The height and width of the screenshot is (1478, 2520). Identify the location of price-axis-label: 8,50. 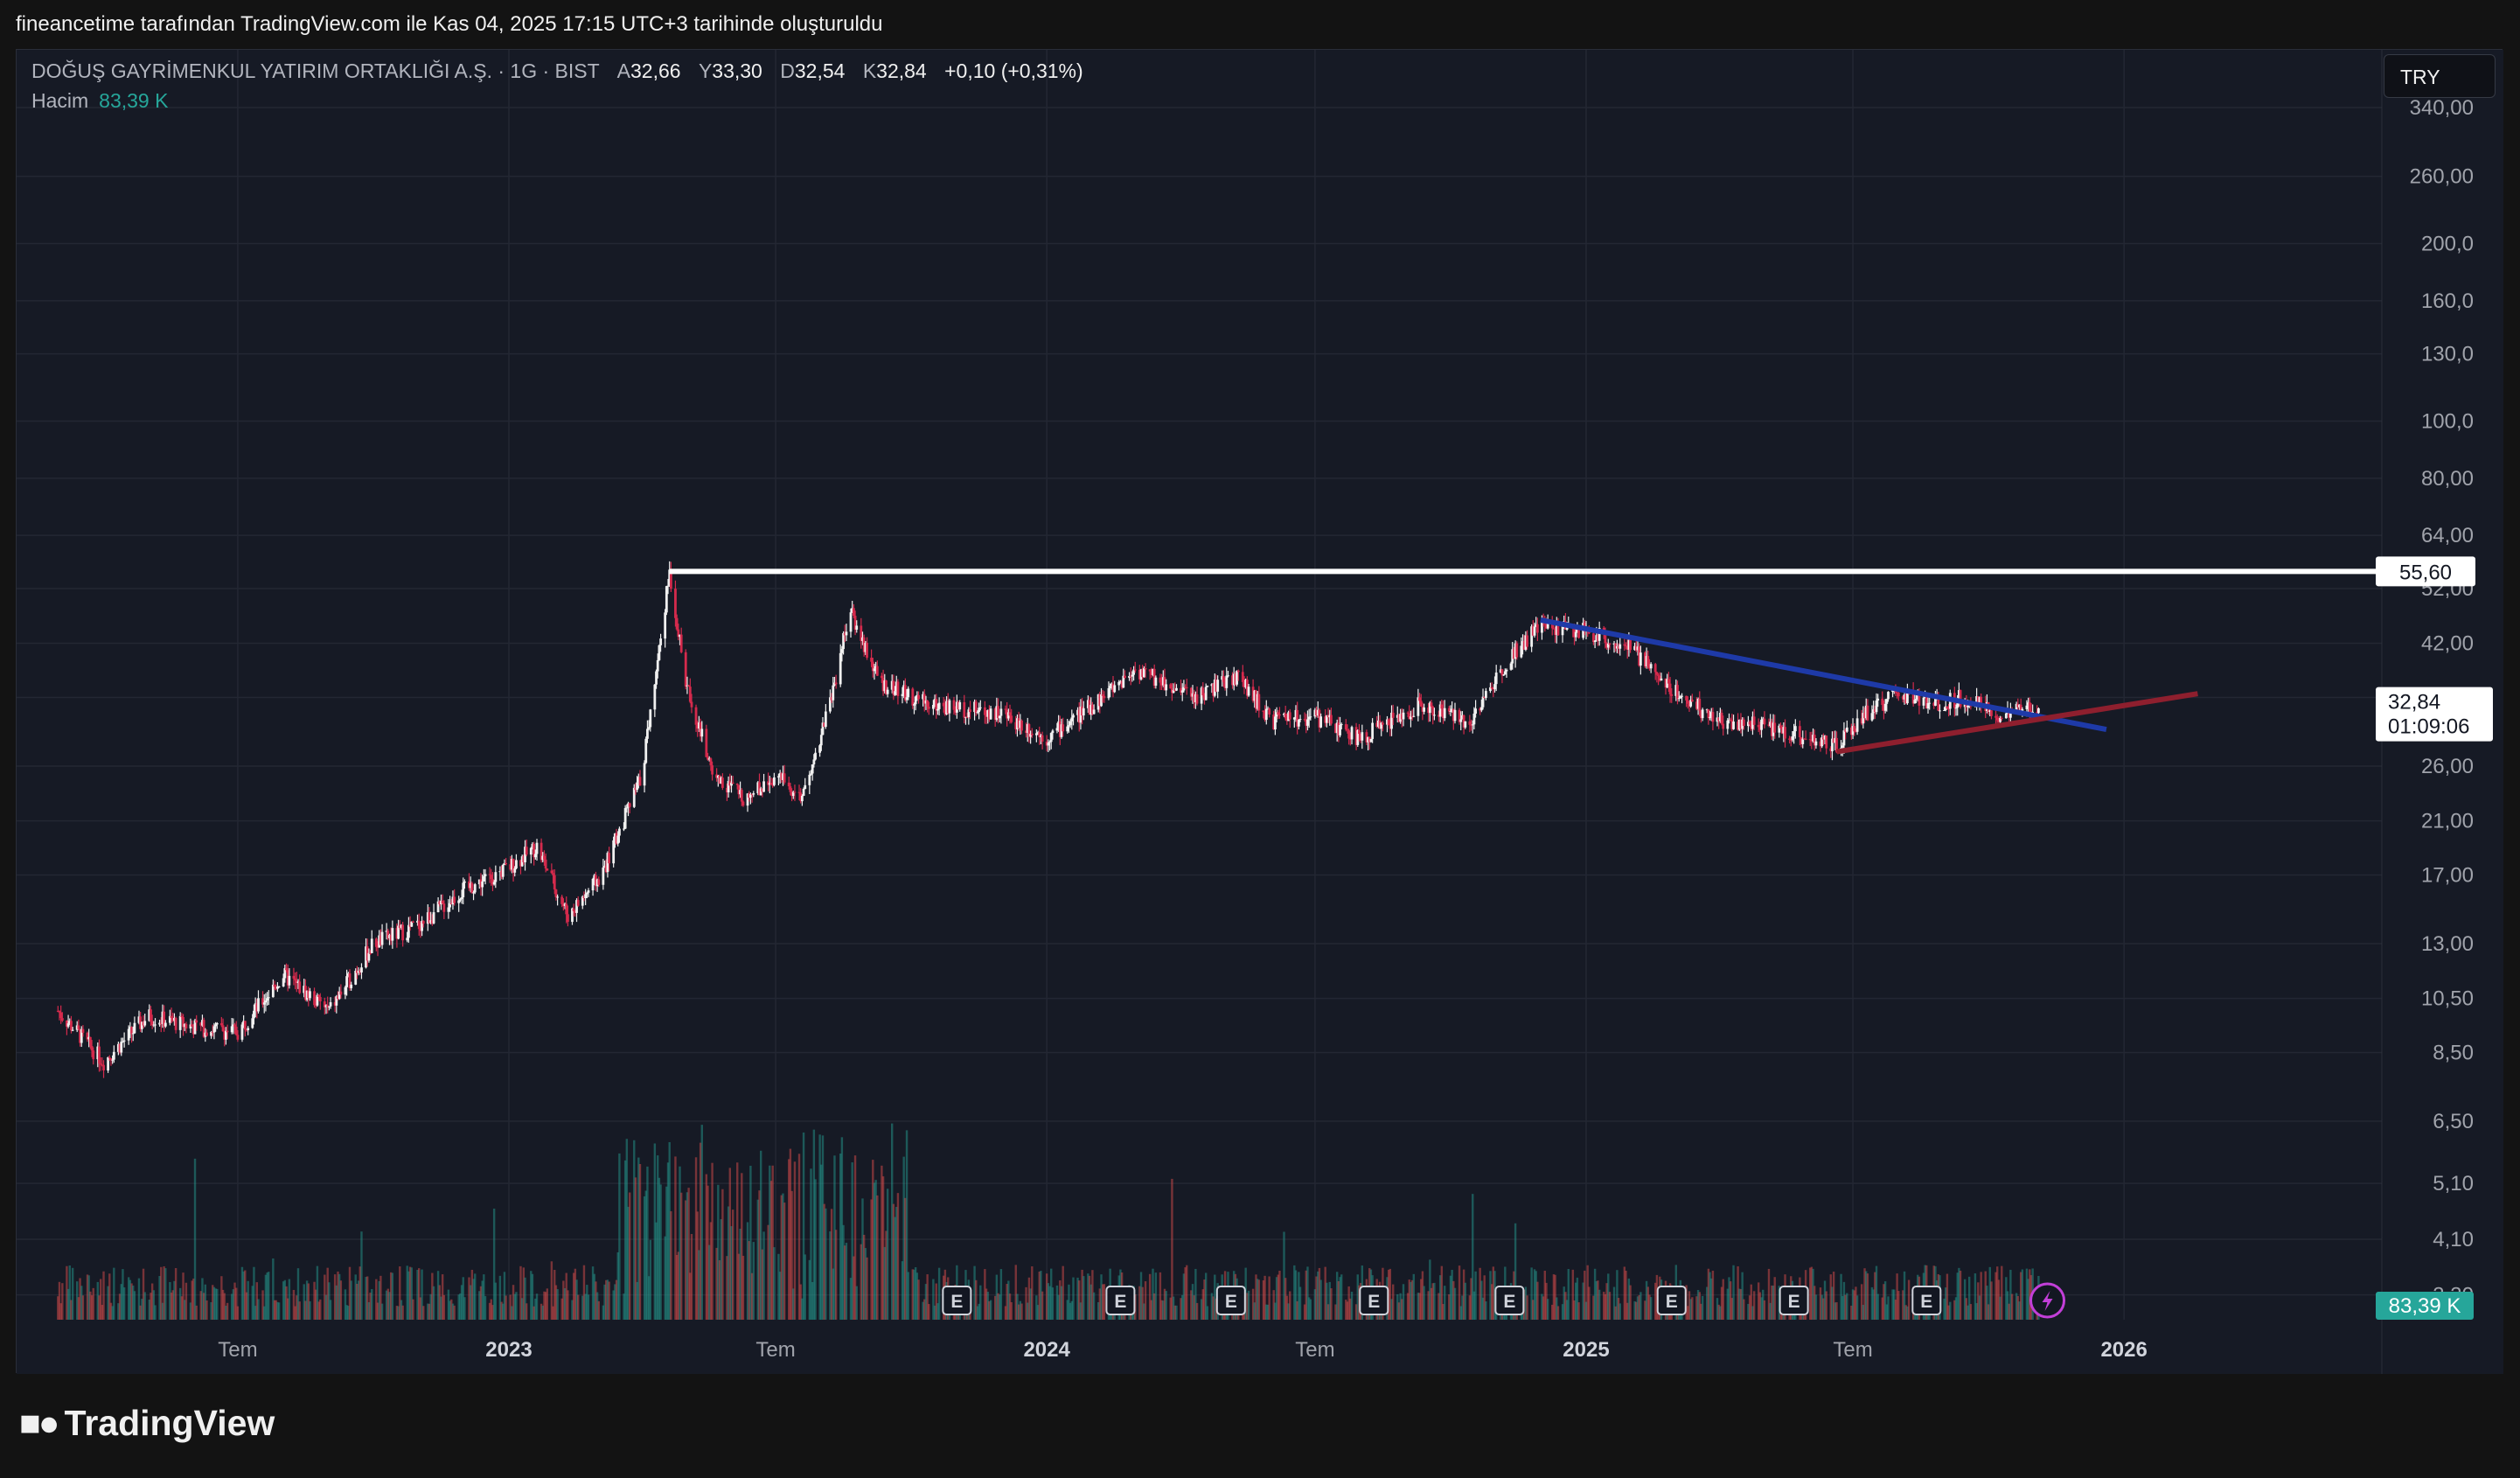
(2453, 1052).